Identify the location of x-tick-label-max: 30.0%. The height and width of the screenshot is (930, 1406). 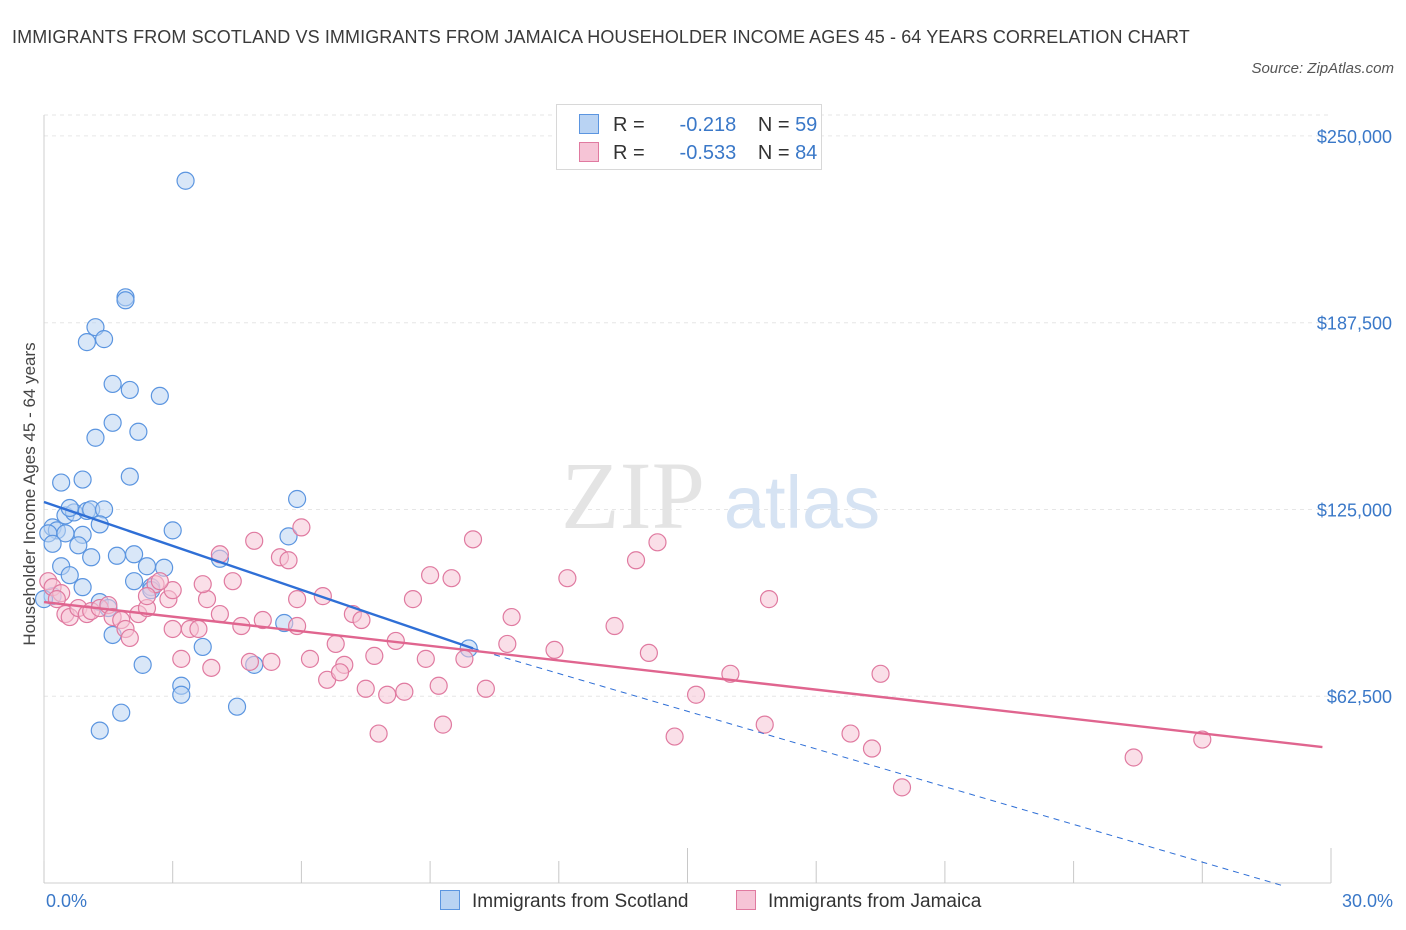
(1367, 901).